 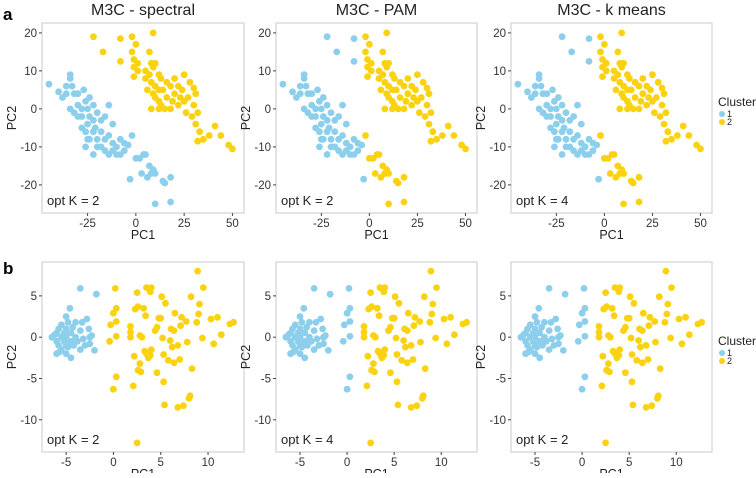 What do you see at coordinates (73, 200) in the screenshot?
I see `opt-k-annotation: opt K = 2` at bounding box center [73, 200].